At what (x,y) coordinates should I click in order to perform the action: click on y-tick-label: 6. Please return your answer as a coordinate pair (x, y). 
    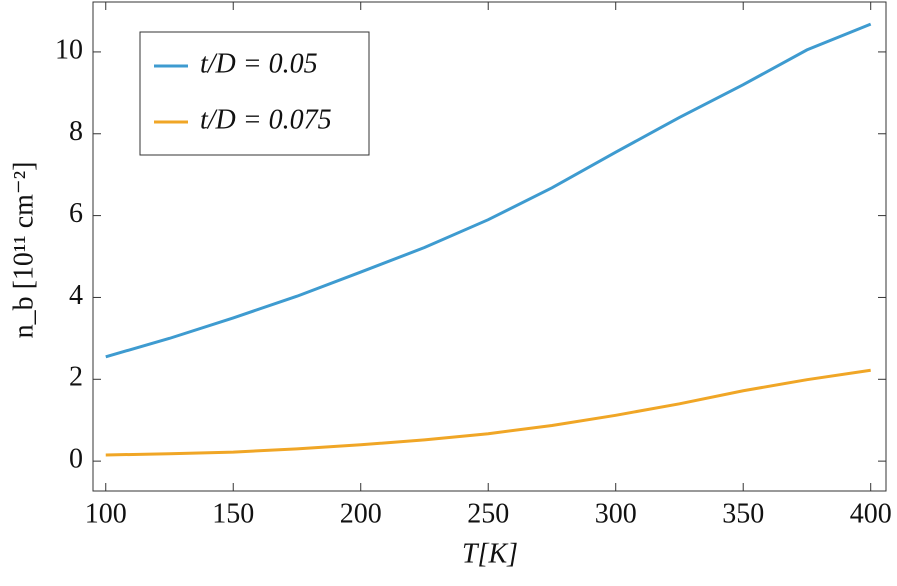
    Looking at the image, I should click on (76, 213).